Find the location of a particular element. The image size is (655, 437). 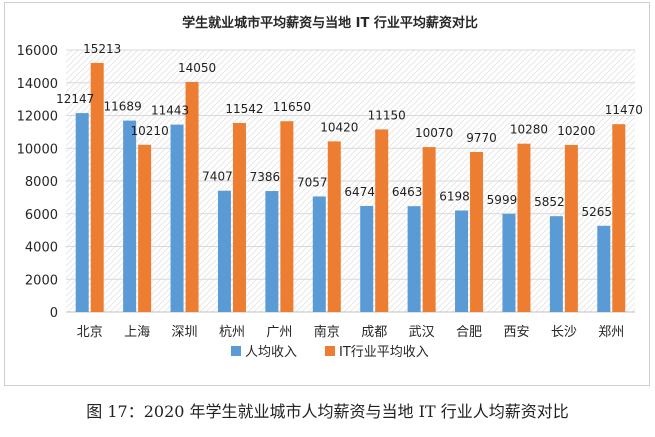

x-tick-label: 深圳 is located at coordinates (185, 332).